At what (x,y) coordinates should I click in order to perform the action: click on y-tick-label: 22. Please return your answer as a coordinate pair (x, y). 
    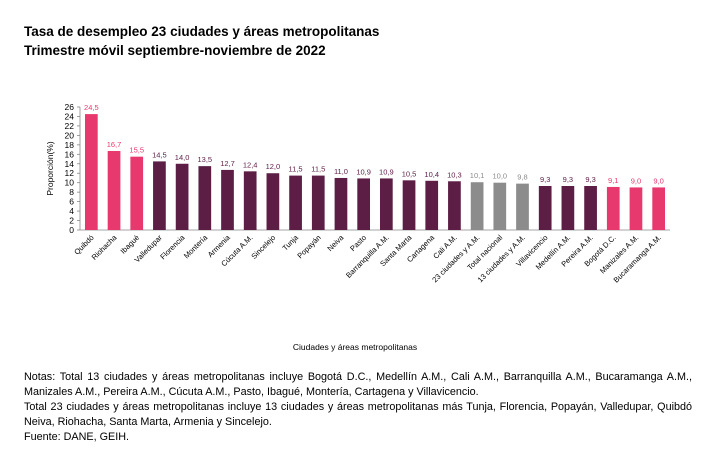
    Looking at the image, I should click on (70, 126).